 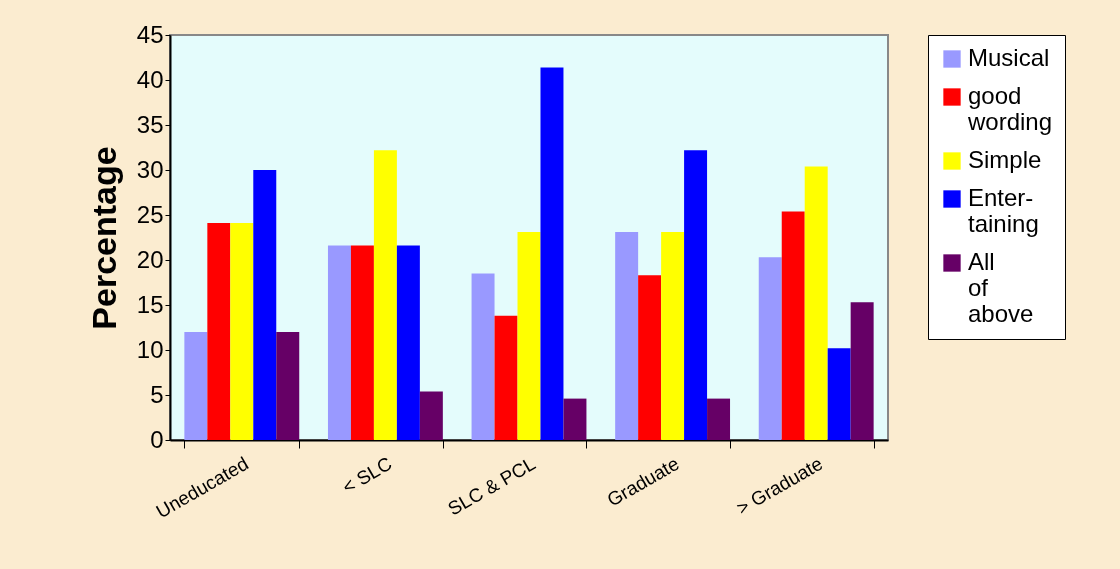 I want to click on y-tick-label: 5, so click(x=157, y=394).